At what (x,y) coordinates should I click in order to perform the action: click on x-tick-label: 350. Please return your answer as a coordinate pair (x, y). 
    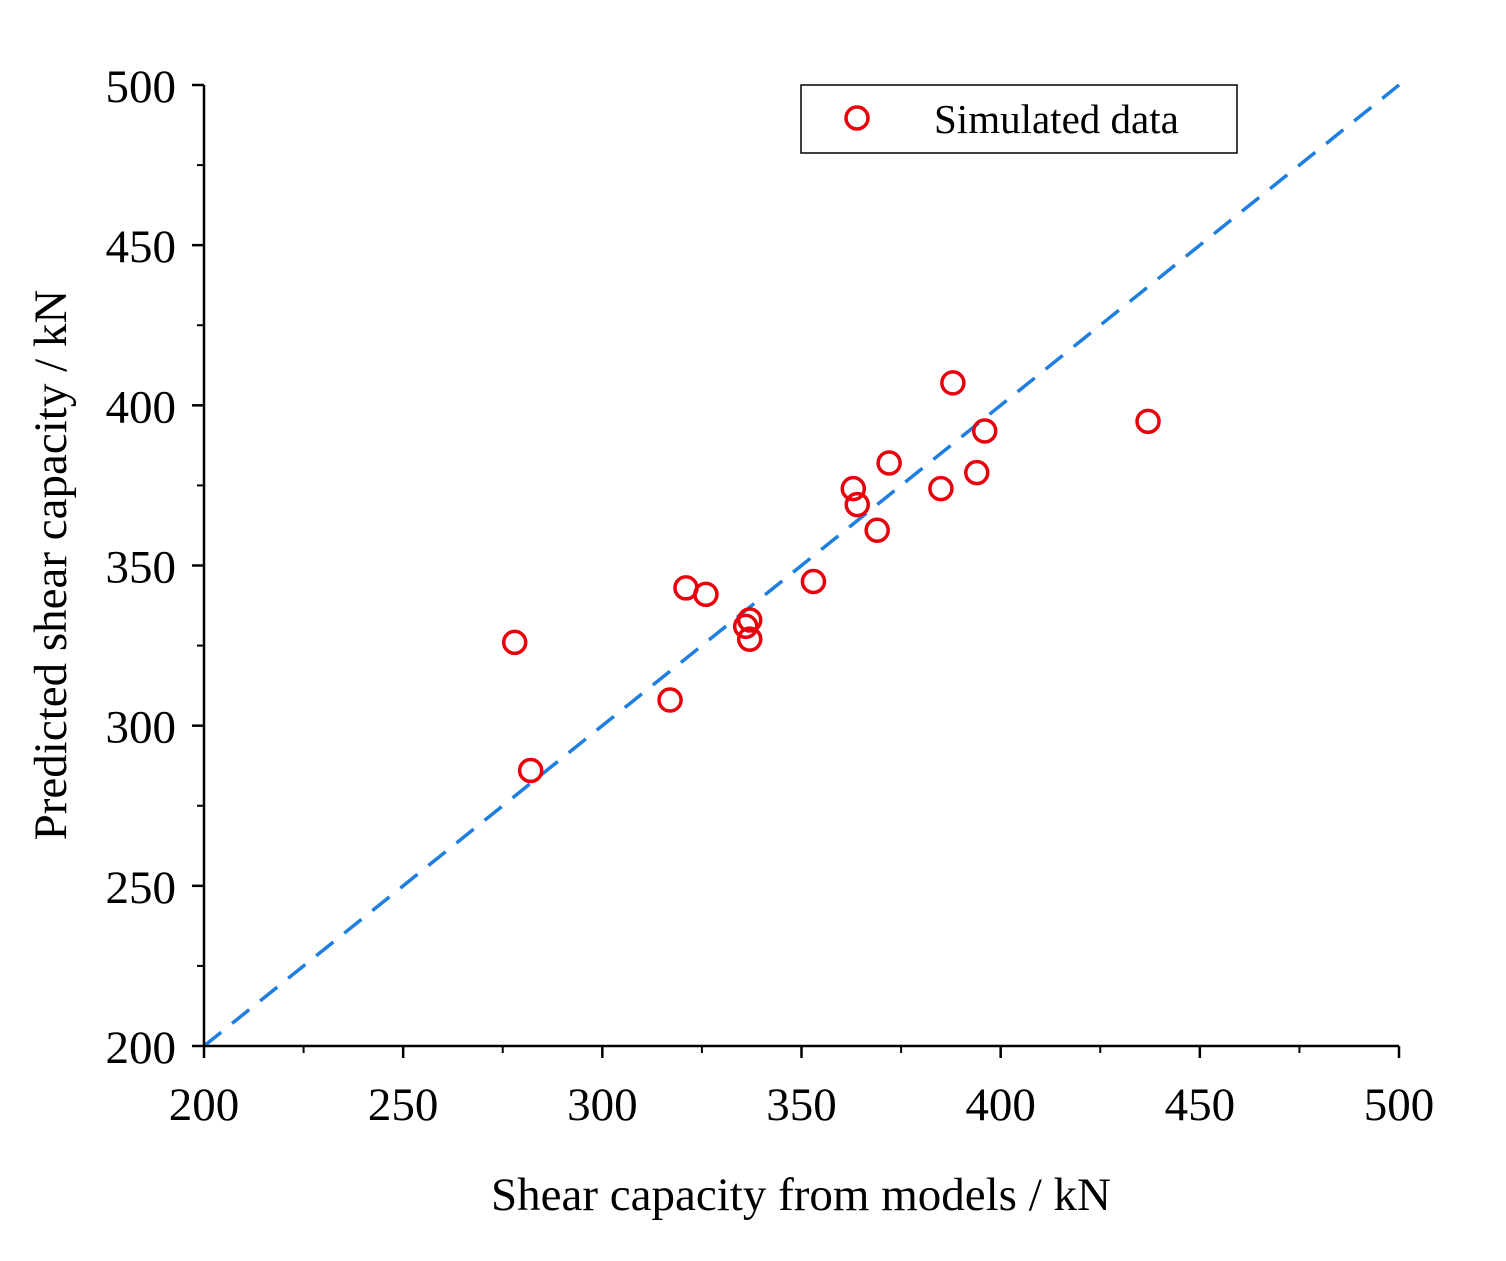
    Looking at the image, I should click on (801, 1105).